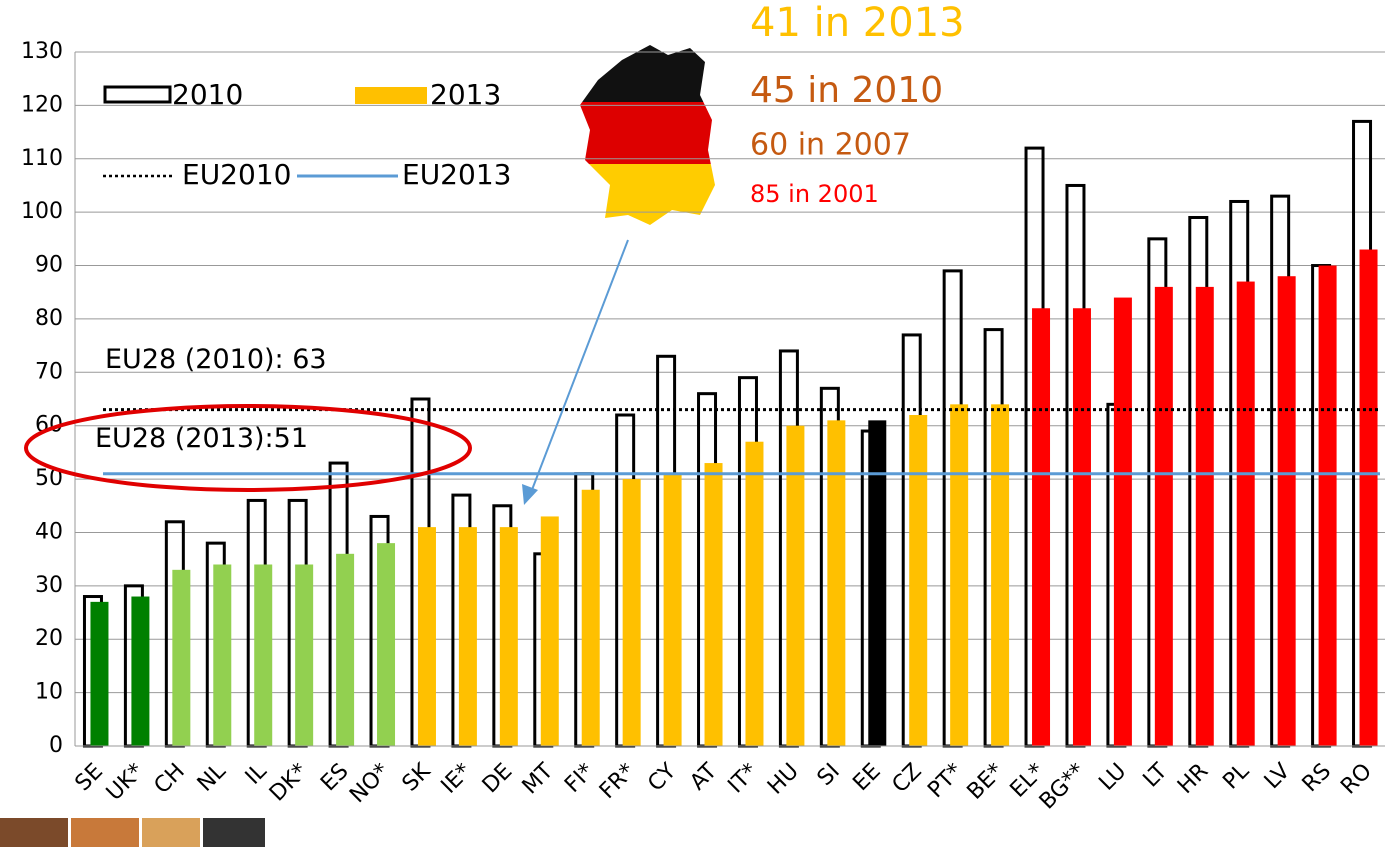  Describe the element at coordinates (42, 158) in the screenshot. I see `y-tick-label: 110` at that location.